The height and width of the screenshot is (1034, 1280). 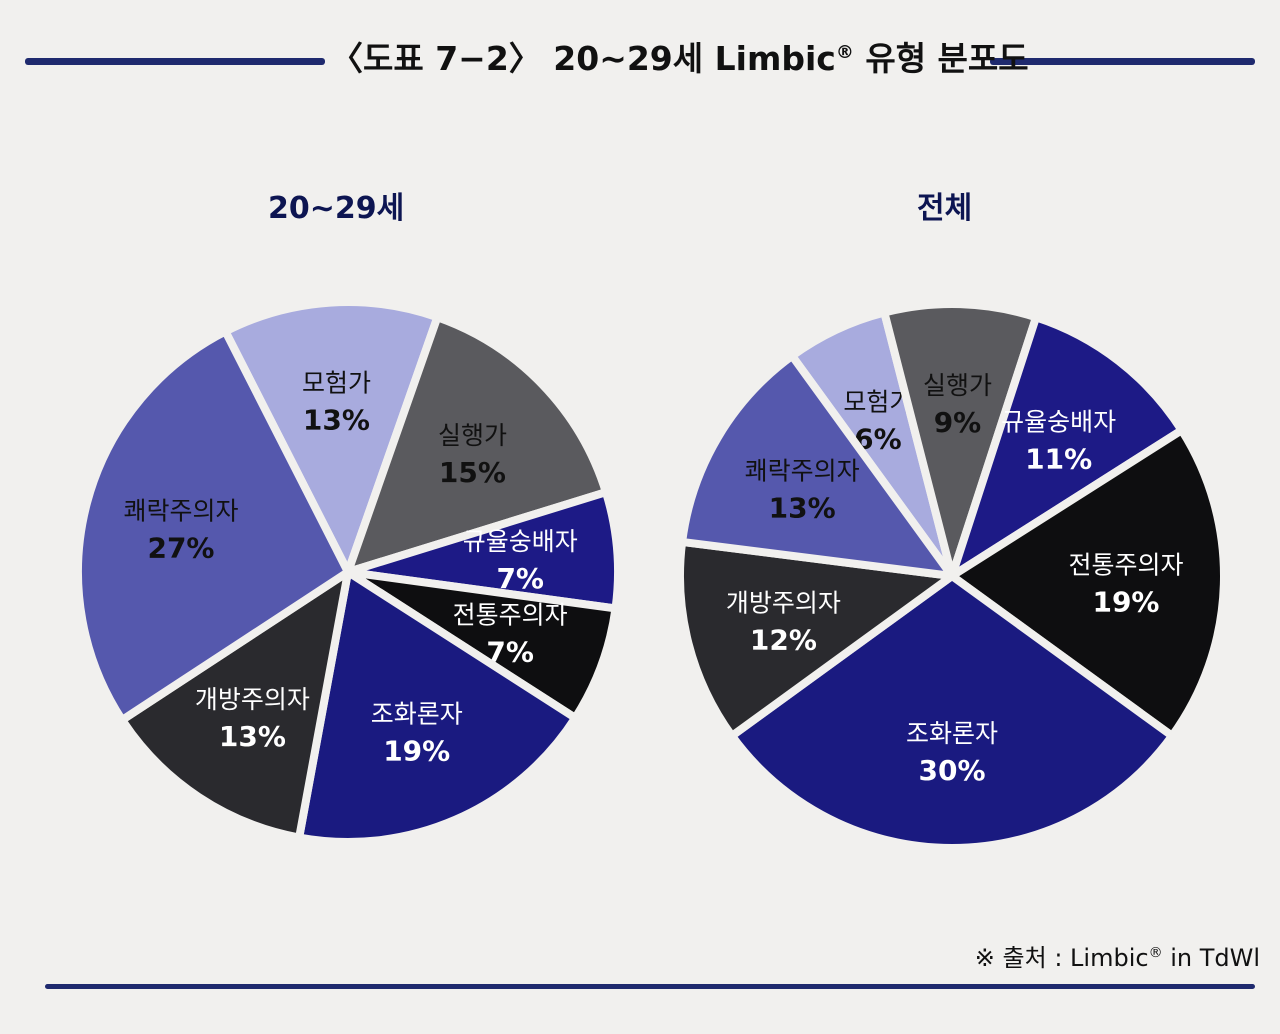 What do you see at coordinates (960, 440) in the screenshot?
I see `pie-slice-실행가` at bounding box center [960, 440].